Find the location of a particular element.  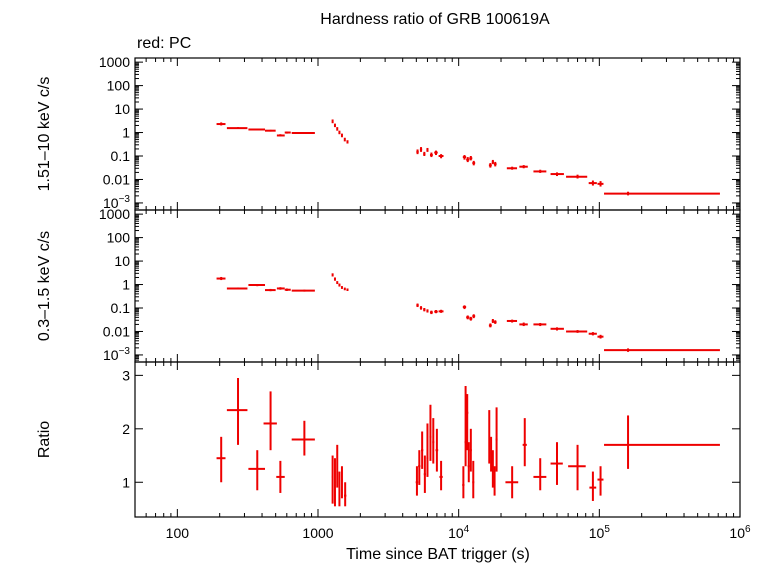

x-tick-label: 10⁵ is located at coordinates (600, 532).